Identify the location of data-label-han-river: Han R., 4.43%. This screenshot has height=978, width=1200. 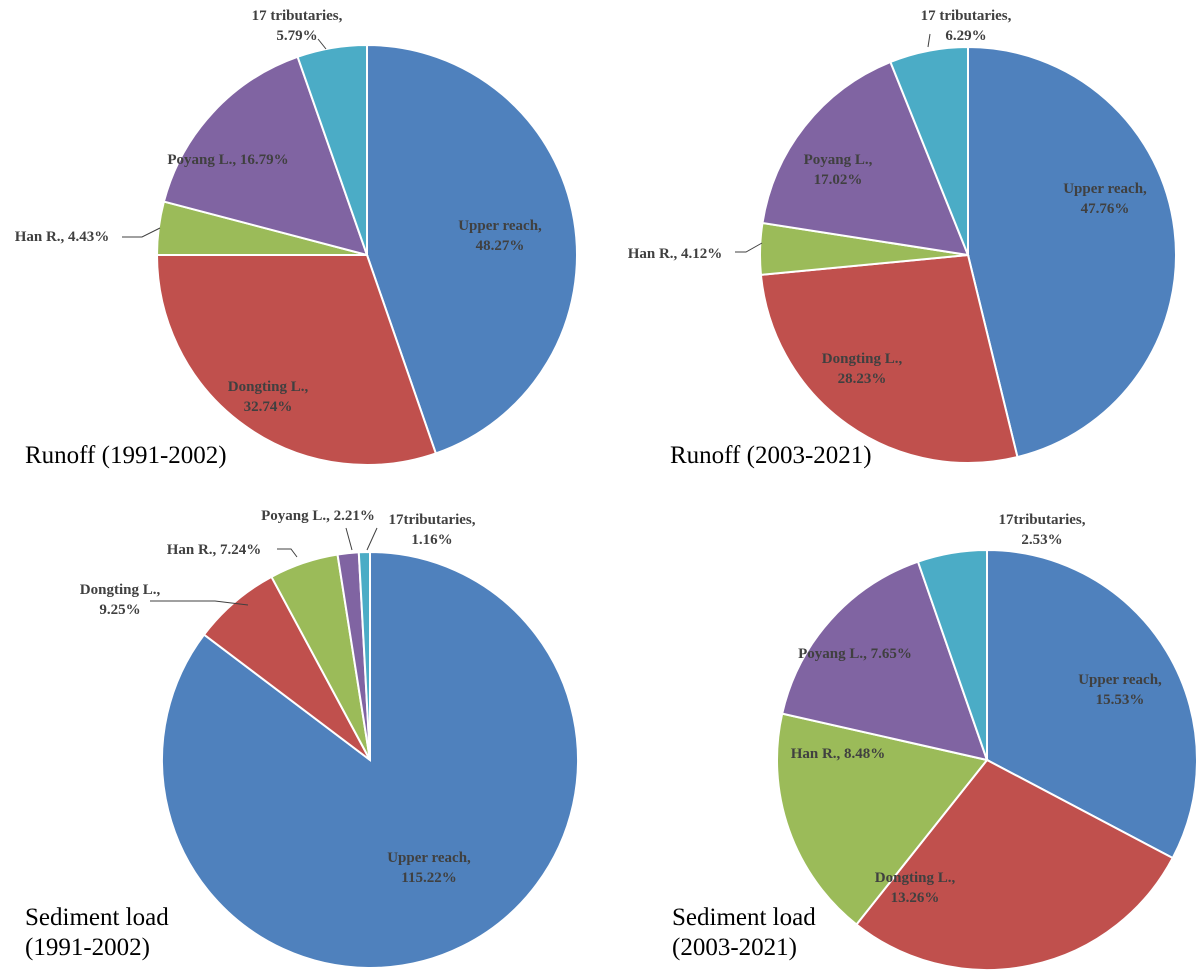
(62, 237).